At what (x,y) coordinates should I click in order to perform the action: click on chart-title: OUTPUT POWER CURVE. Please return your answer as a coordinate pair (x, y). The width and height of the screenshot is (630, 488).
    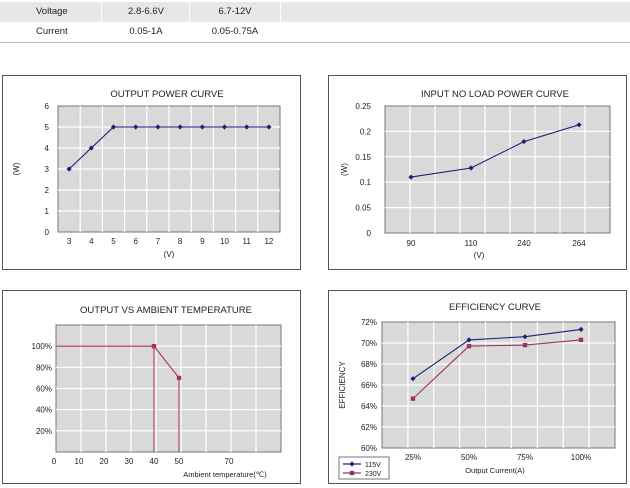
    Looking at the image, I should click on (166, 94).